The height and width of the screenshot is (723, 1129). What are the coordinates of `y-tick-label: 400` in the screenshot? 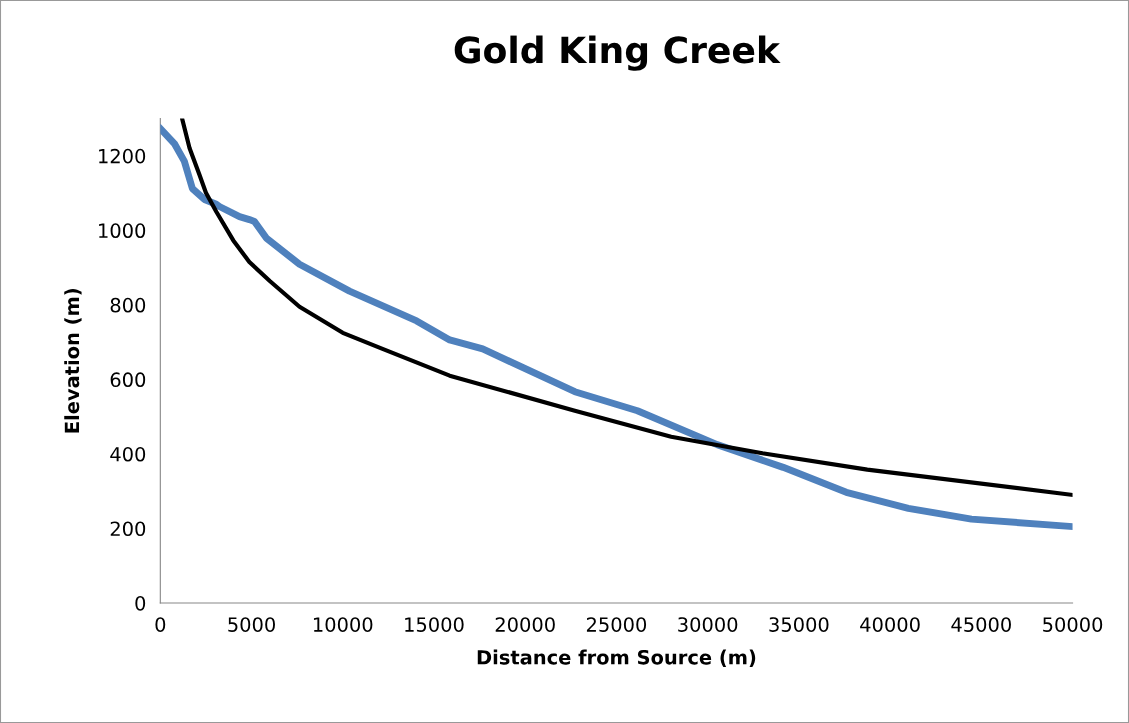 It's located at (128, 454).